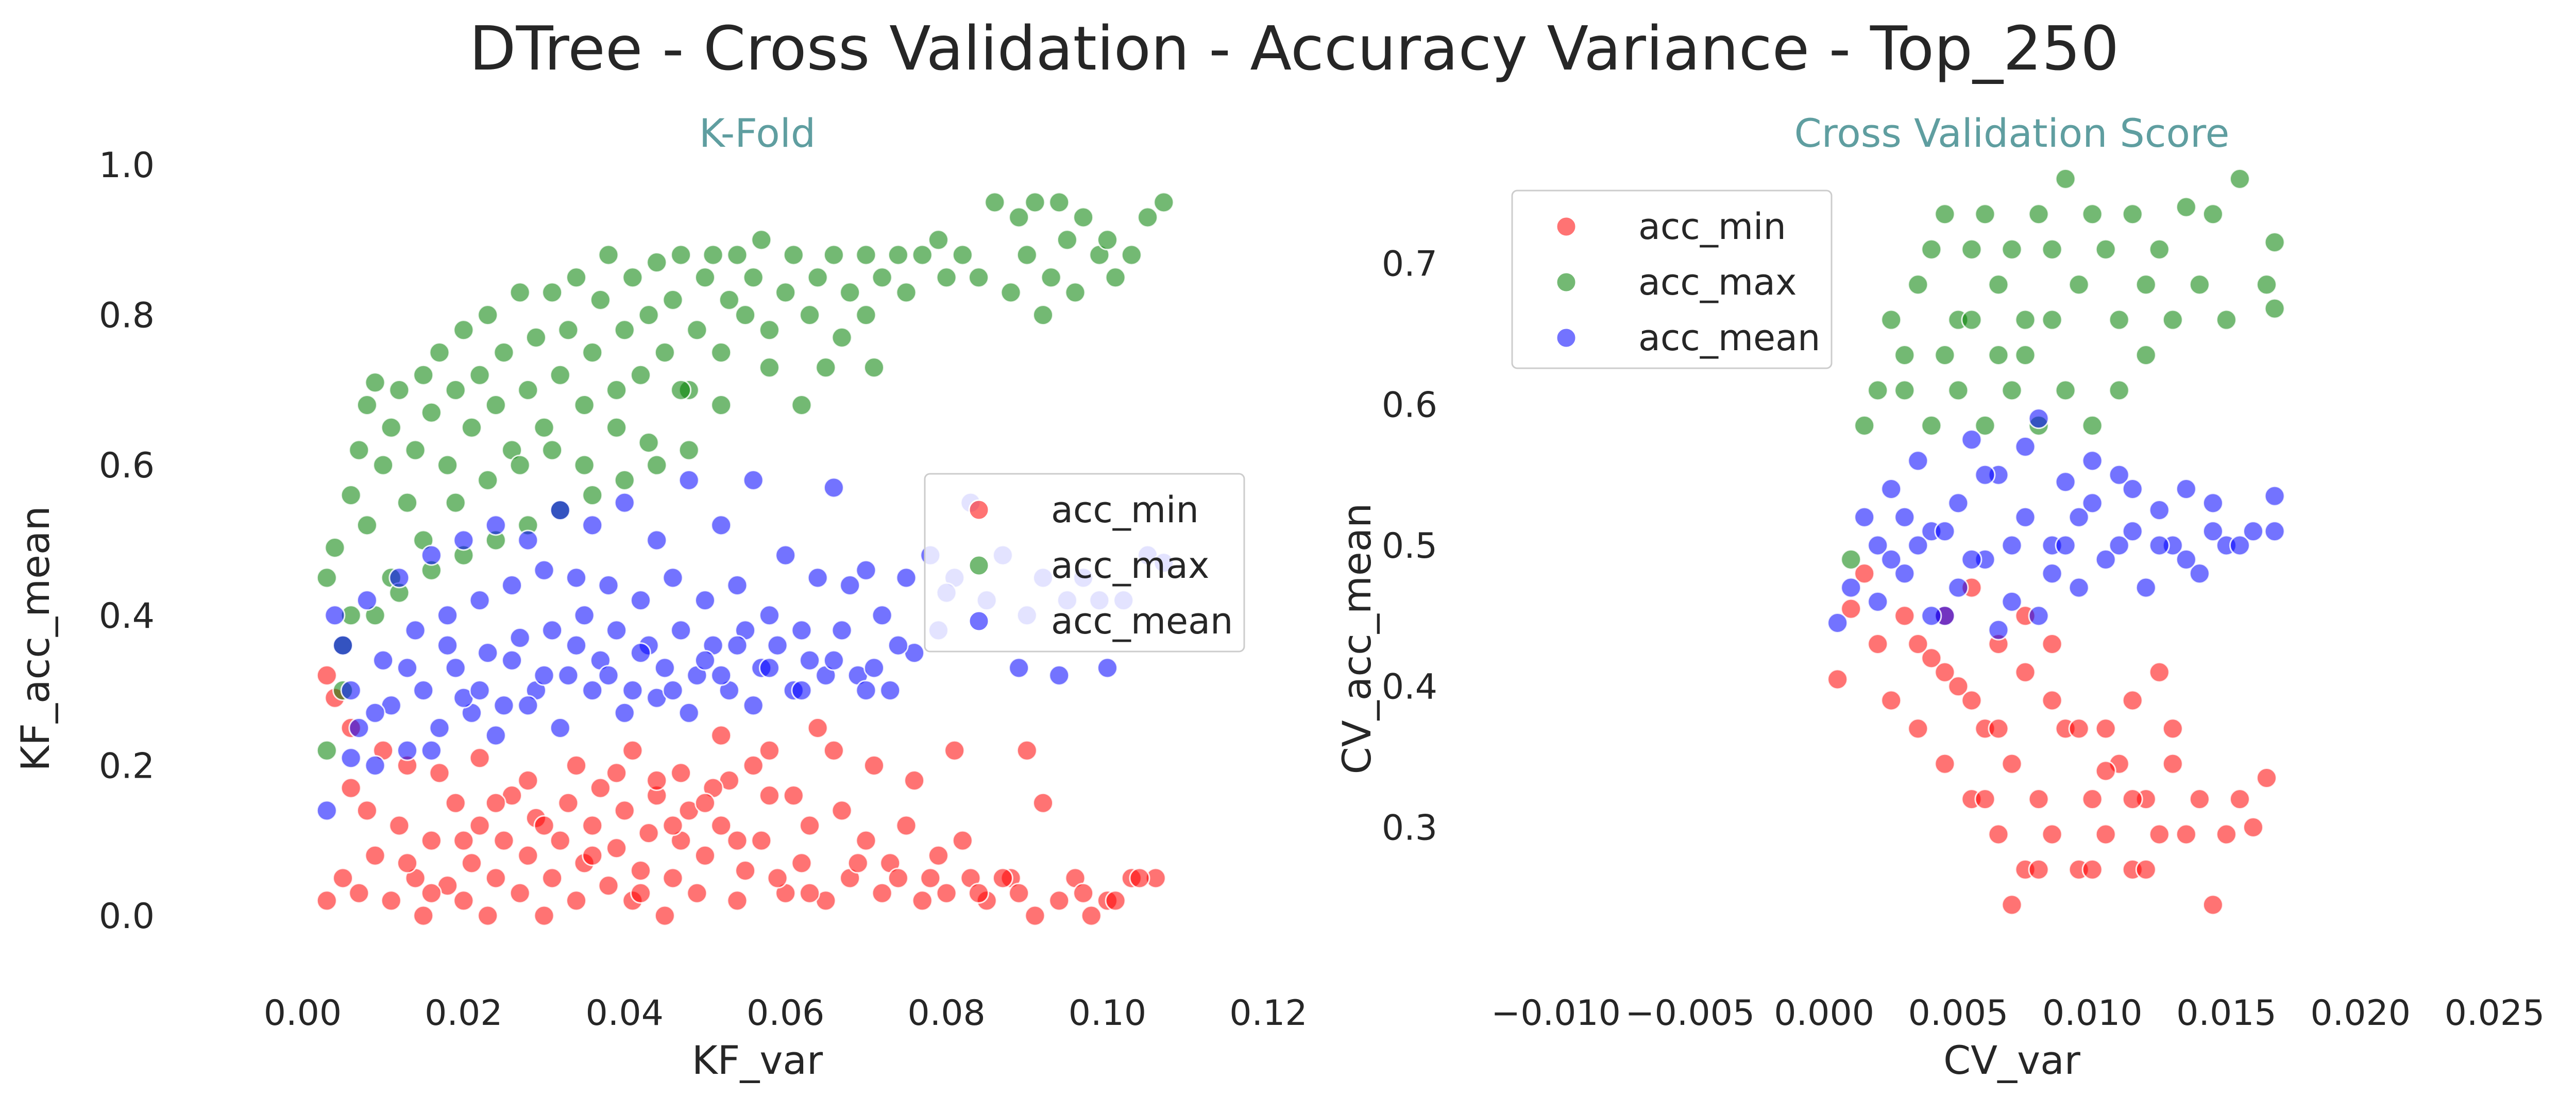  Describe the element at coordinates (1690, 1013) in the screenshot. I see `x-tick-label: −0.005` at that location.